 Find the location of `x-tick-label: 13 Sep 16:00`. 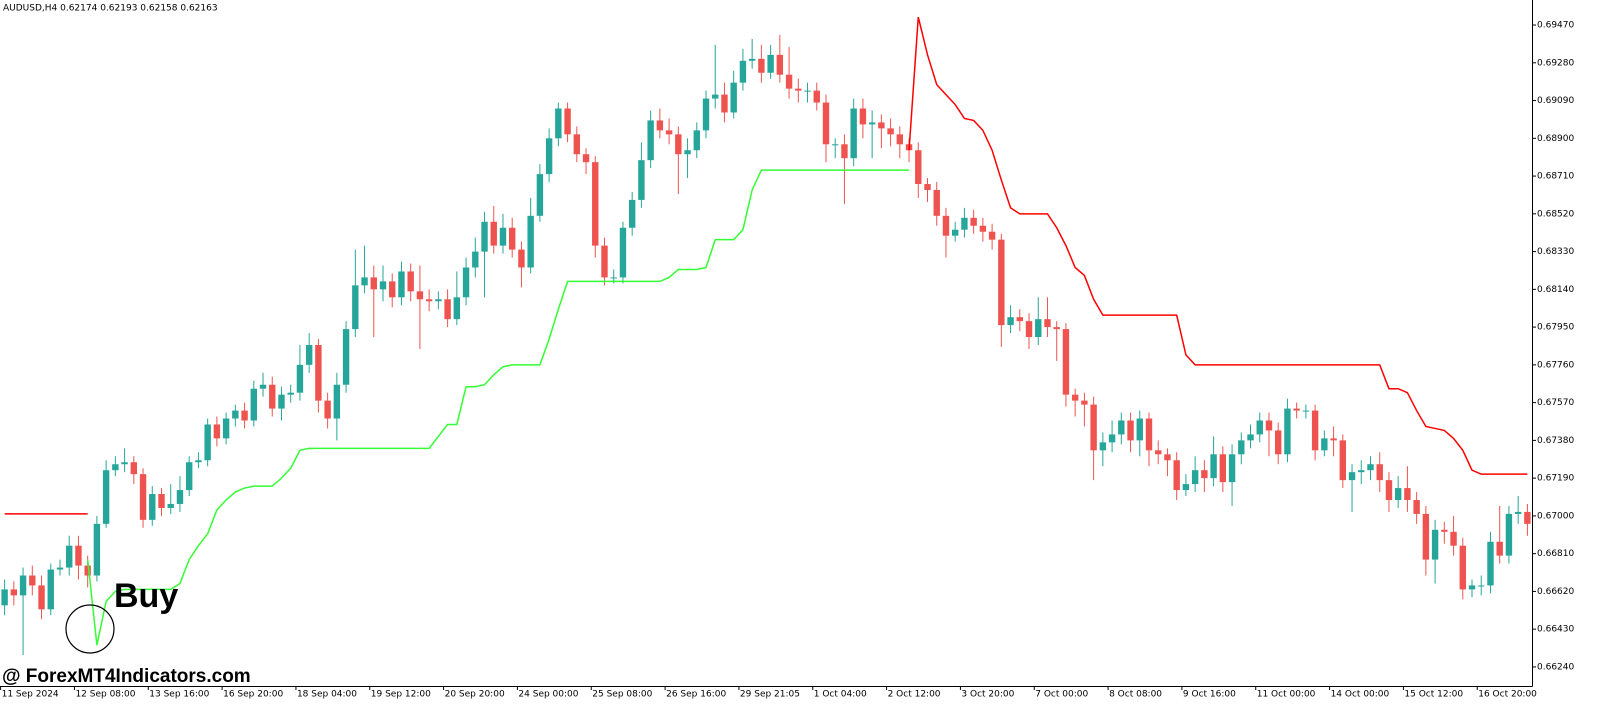

x-tick-label: 13 Sep 16:00 is located at coordinates (179, 695).